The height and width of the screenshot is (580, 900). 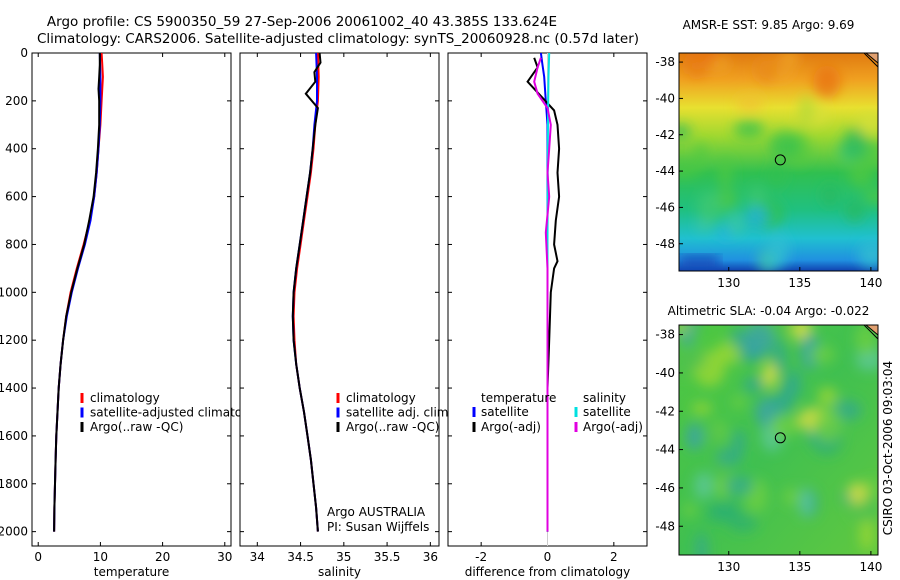 What do you see at coordinates (769, 311) in the screenshot?
I see `sla-map-title: Altimetric SLA: -0.04 Argo: -0.022` at bounding box center [769, 311].